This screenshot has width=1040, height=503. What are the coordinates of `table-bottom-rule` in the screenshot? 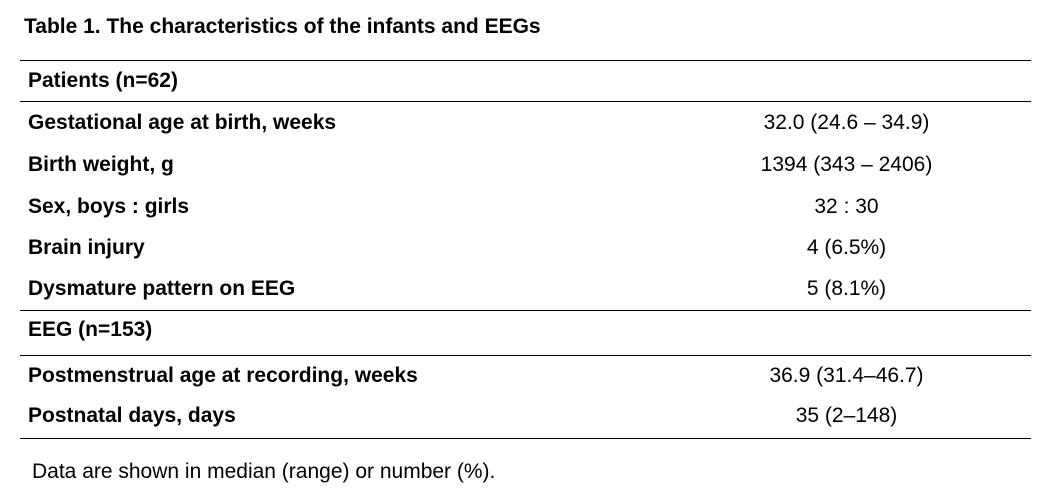 It's located at (525, 438).